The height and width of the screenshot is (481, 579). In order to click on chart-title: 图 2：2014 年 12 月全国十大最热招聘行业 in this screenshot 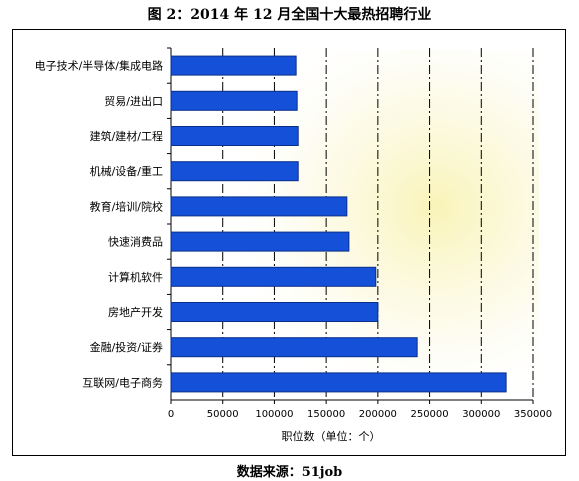, I will do `click(289, 15)`.